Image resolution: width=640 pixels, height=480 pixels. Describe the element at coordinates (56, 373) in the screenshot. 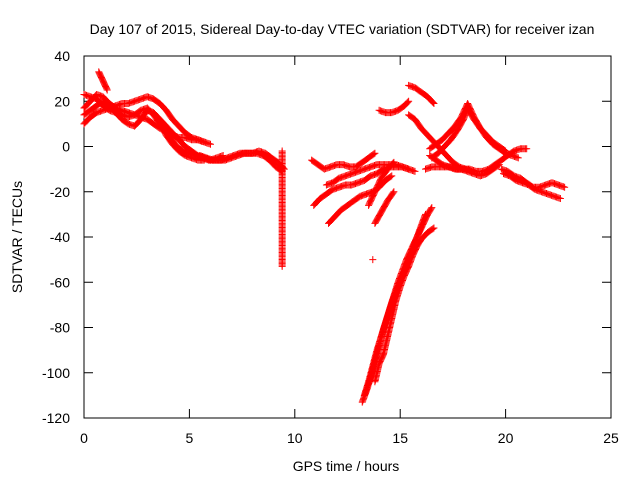

I see `y-tick-label: -100` at that location.